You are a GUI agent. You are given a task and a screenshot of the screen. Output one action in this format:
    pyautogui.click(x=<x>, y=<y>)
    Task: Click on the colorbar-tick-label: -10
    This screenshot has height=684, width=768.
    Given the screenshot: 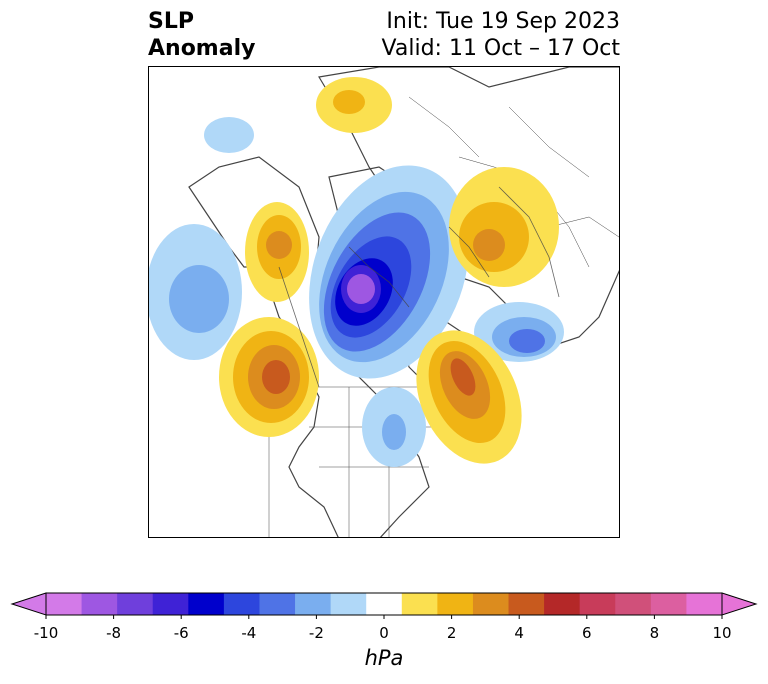 What is the action you would take?
    pyautogui.click(x=46, y=633)
    